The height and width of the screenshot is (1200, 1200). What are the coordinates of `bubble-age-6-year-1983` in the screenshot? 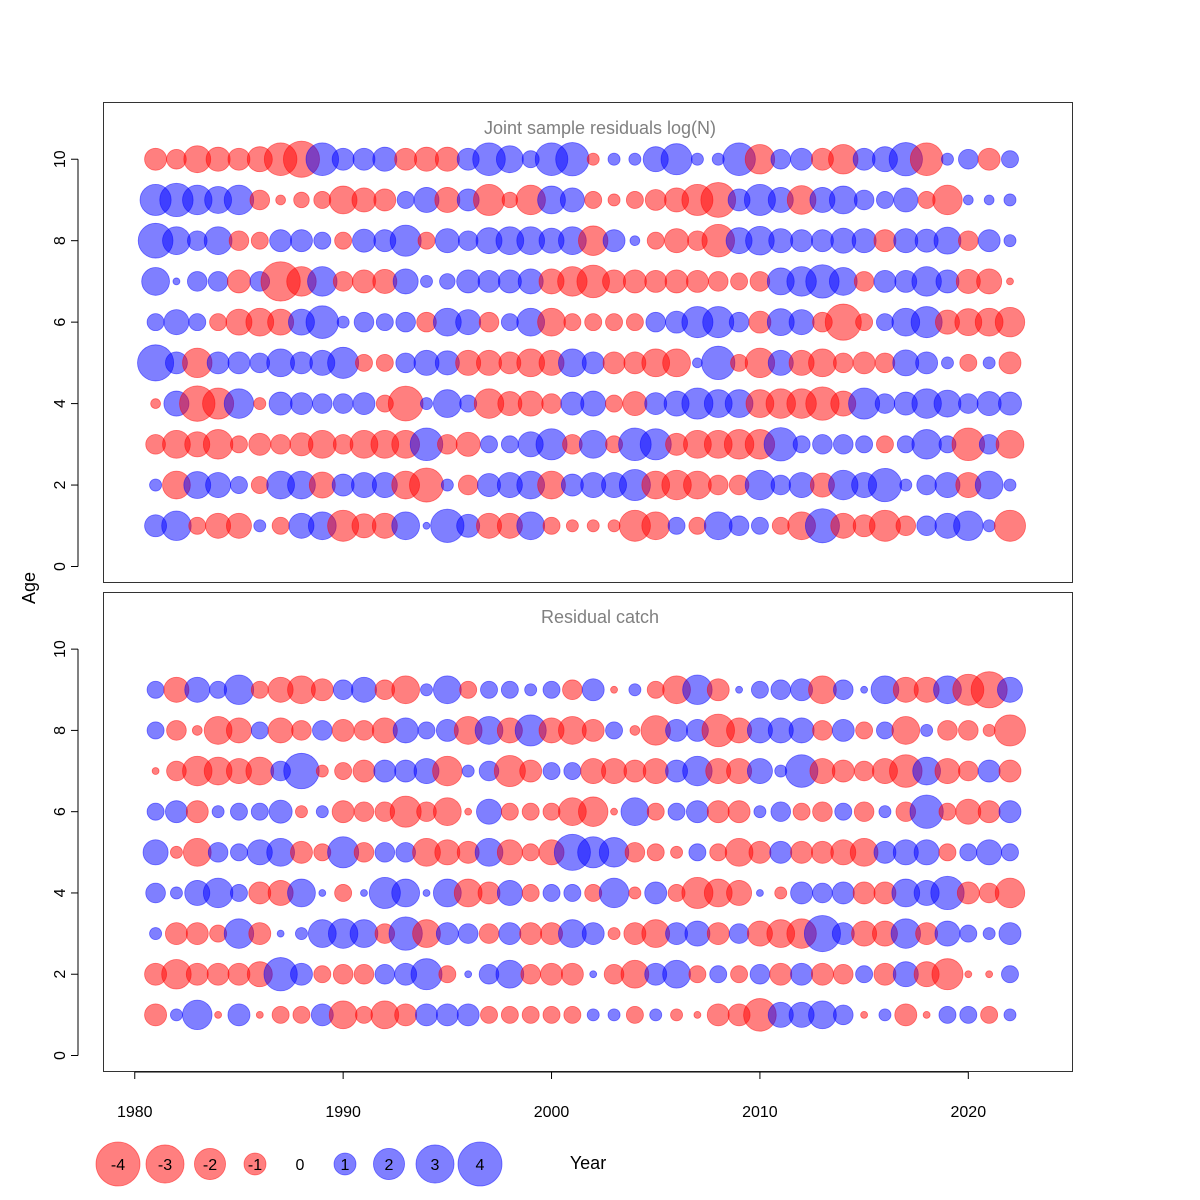 It's located at (197, 812).